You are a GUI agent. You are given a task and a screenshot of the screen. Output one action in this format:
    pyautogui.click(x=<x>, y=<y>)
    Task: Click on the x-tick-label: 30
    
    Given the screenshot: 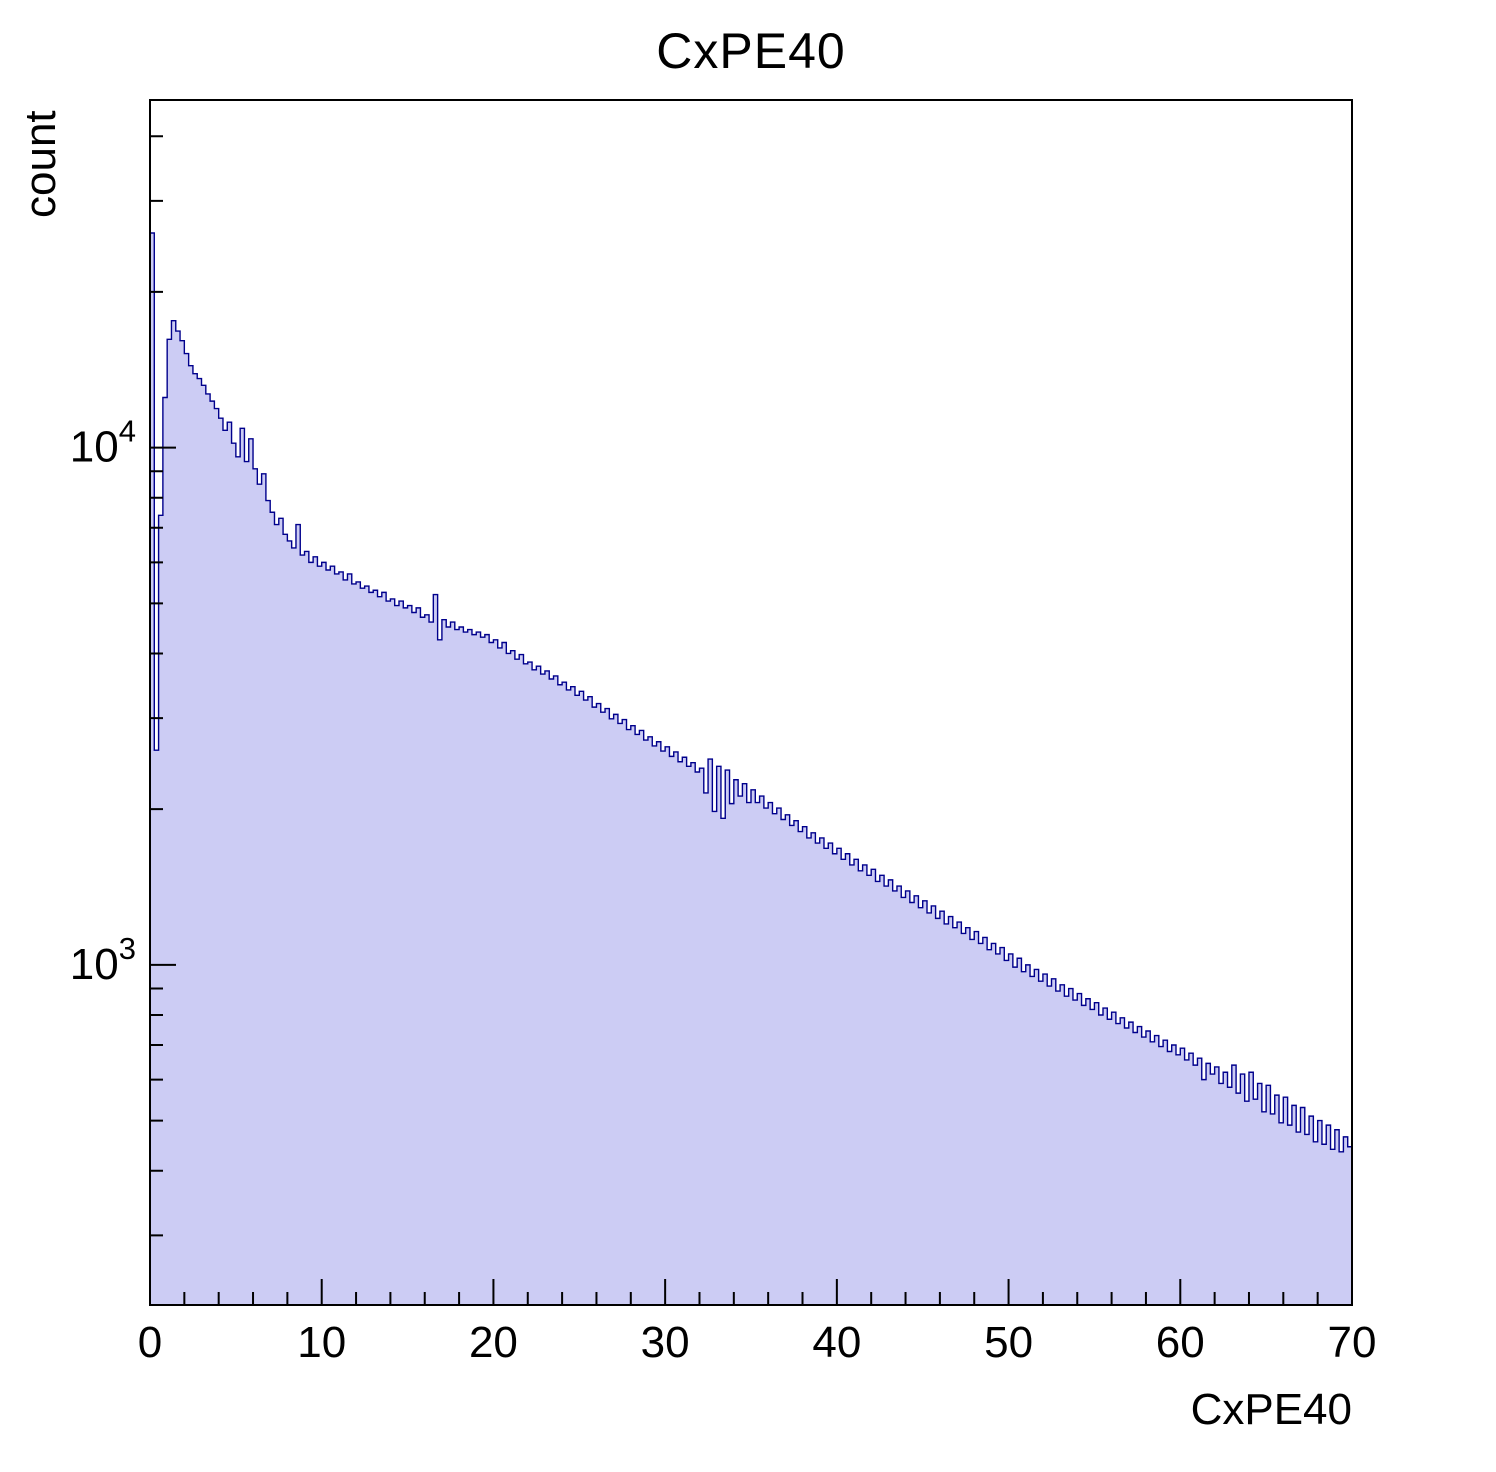 What is the action you would take?
    pyautogui.click(x=665, y=1342)
    